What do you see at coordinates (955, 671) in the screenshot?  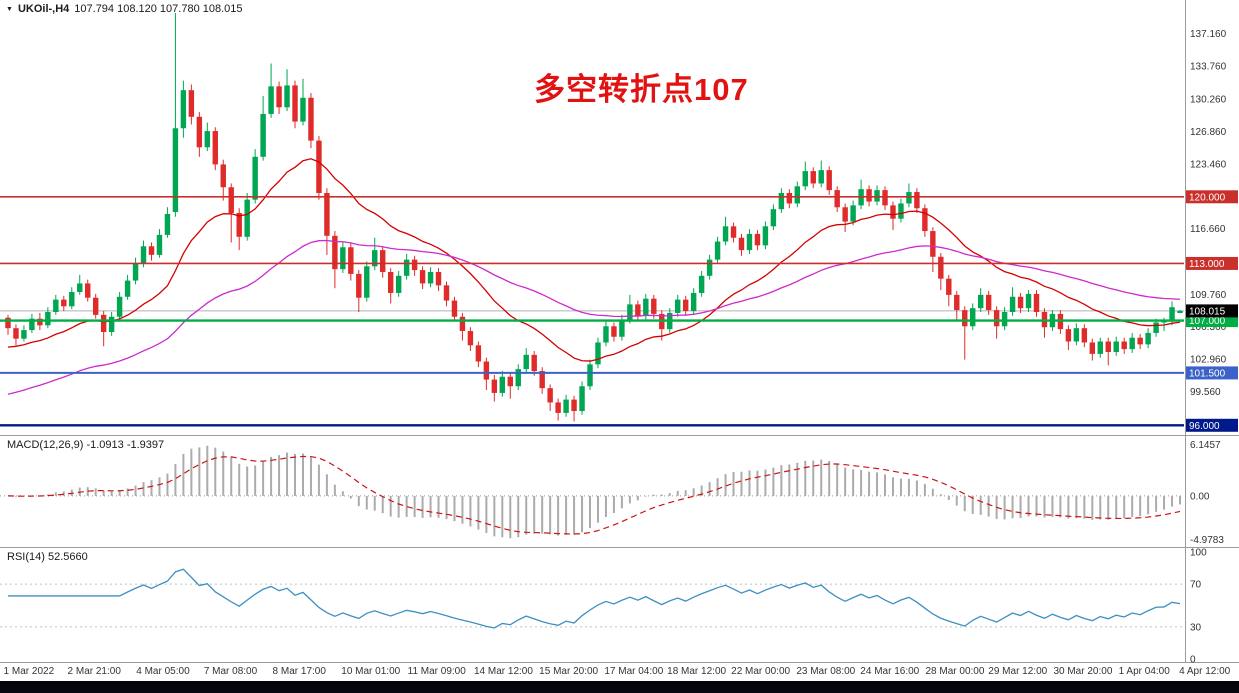 I see `time-label: 28 Mar 00:00` at bounding box center [955, 671].